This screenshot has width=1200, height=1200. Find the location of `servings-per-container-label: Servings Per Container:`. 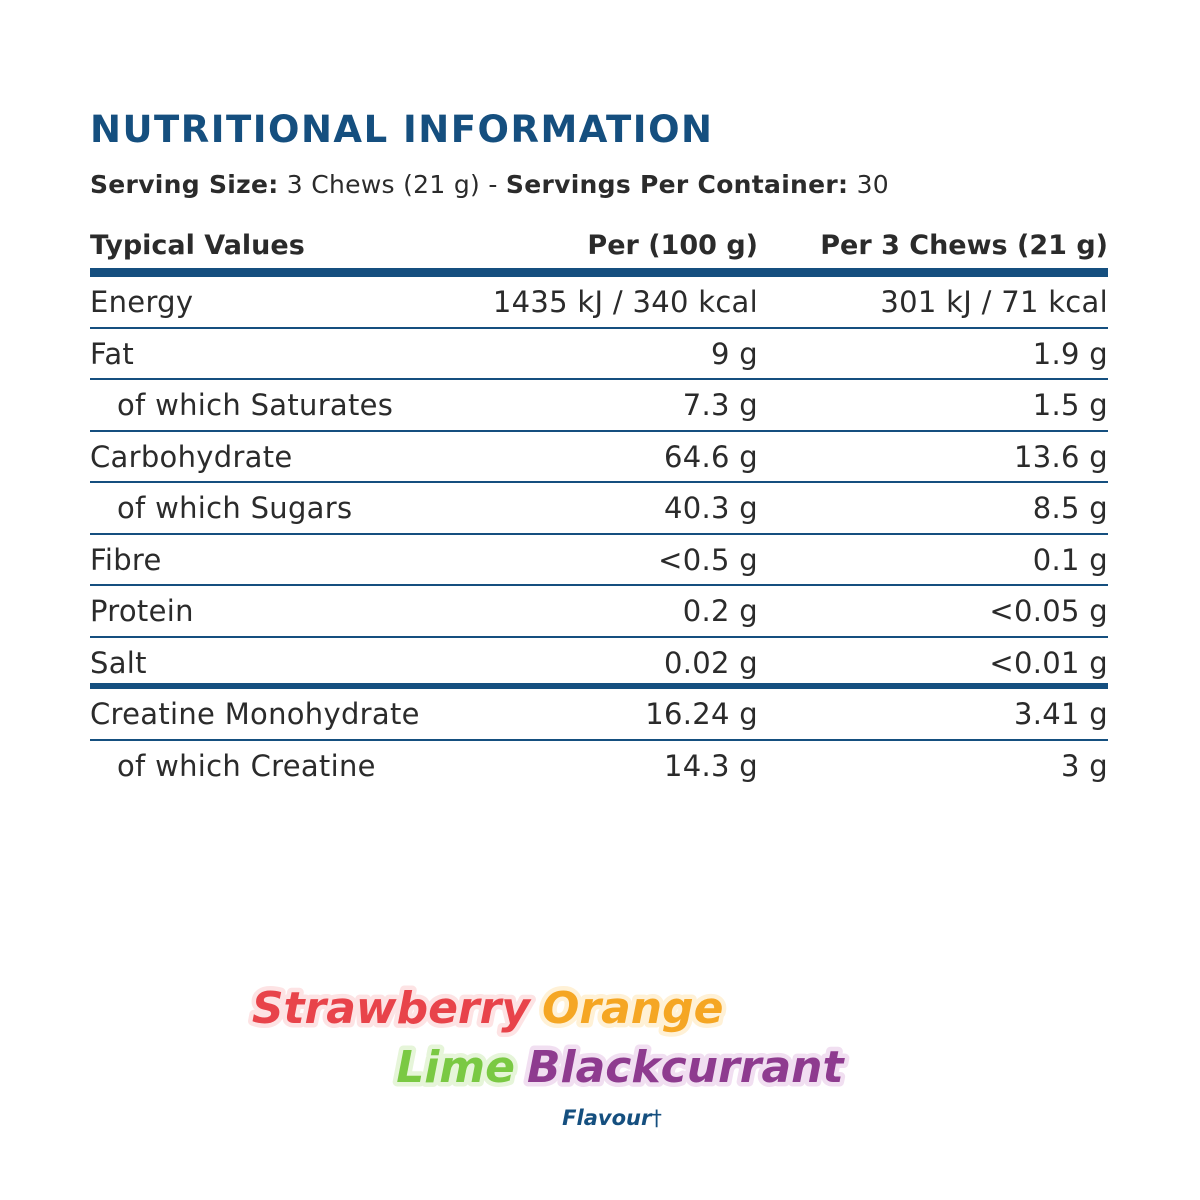

servings-per-container-label: Servings Per Container: is located at coordinates (677, 184).